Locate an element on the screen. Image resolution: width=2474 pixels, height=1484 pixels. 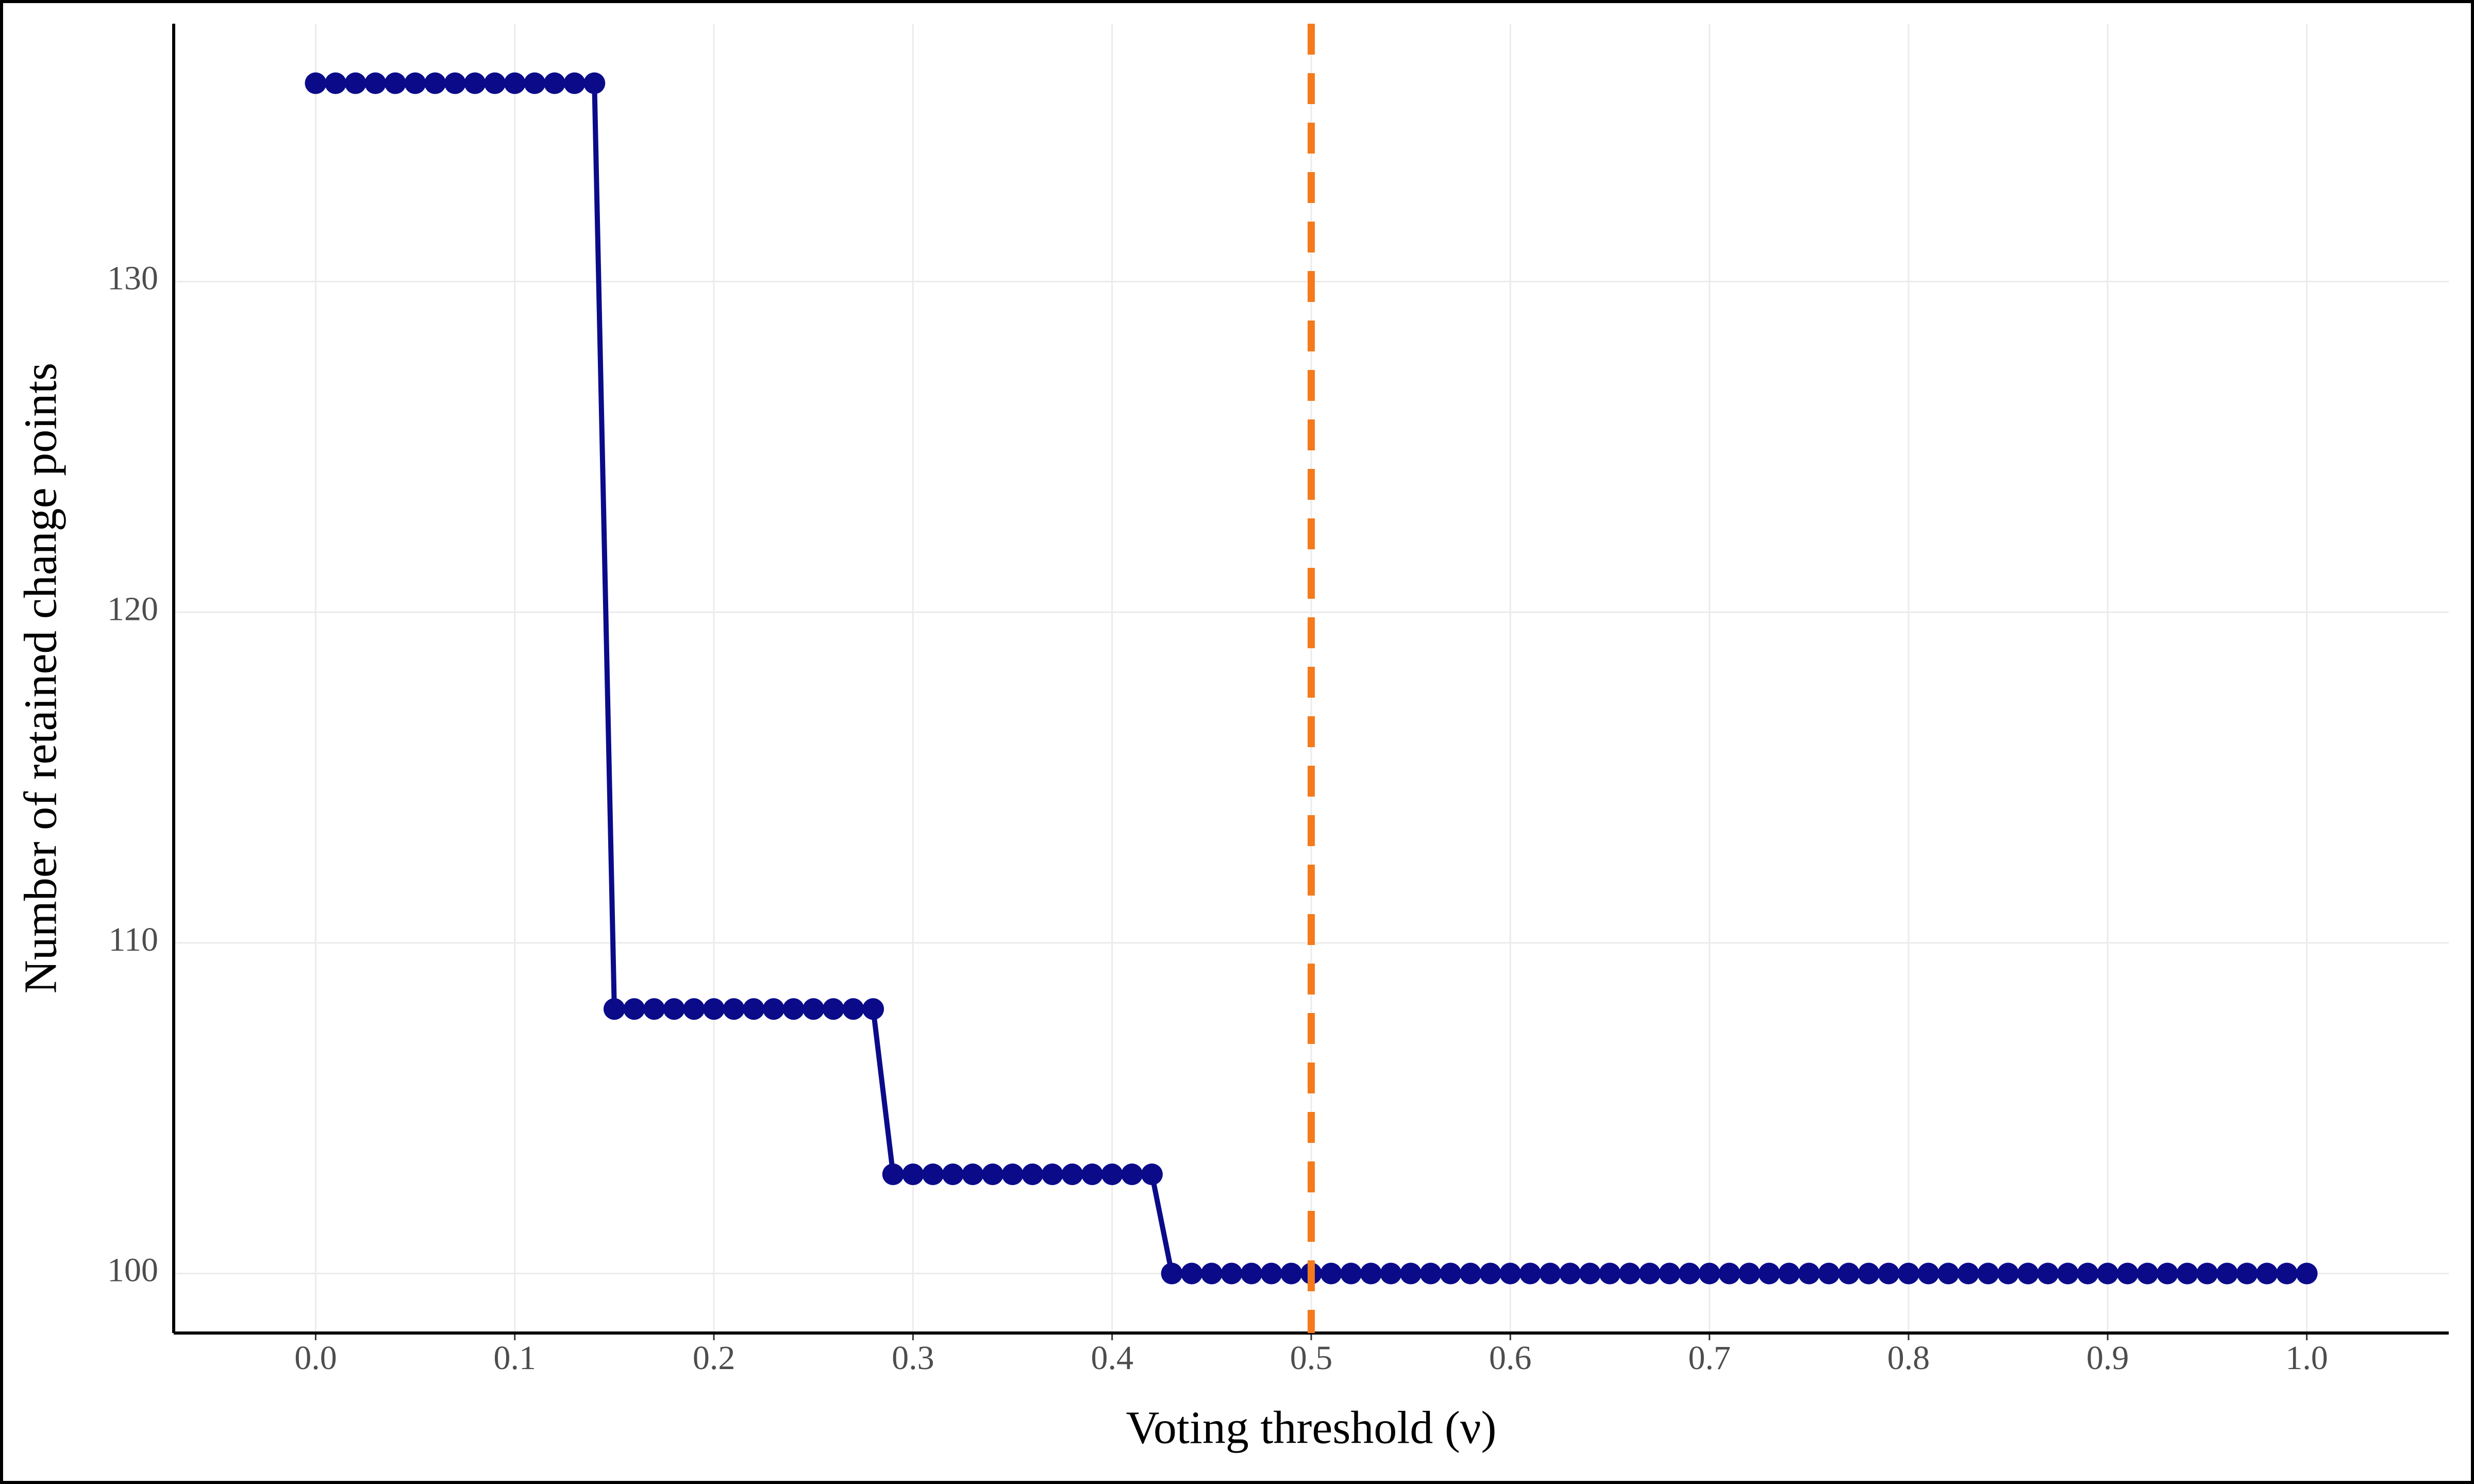
y-axis-title: Number of retained change points is located at coordinates (40, 678).